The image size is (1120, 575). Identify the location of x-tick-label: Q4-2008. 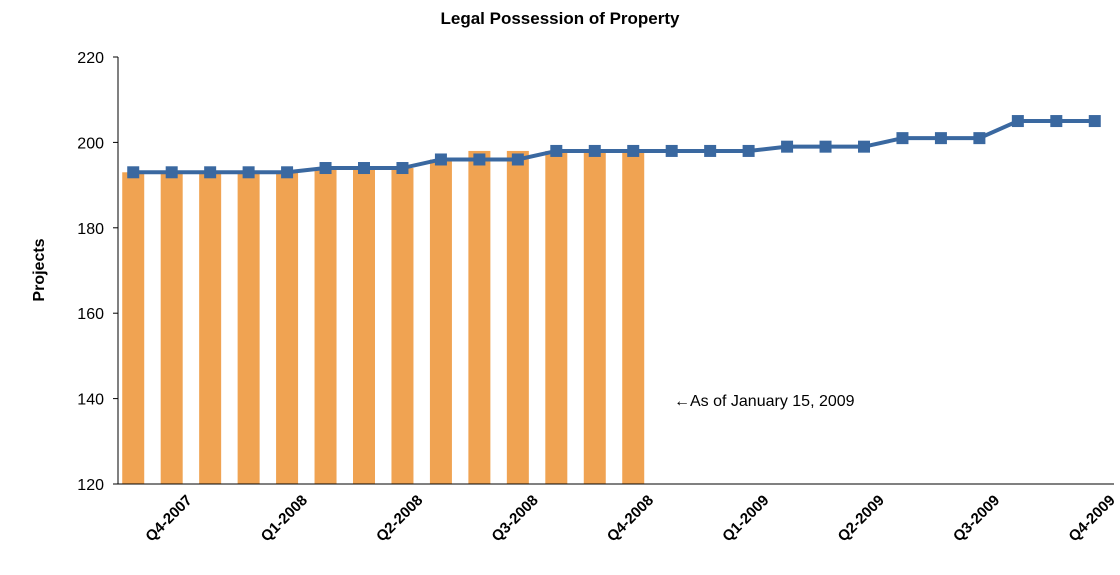
(630, 518).